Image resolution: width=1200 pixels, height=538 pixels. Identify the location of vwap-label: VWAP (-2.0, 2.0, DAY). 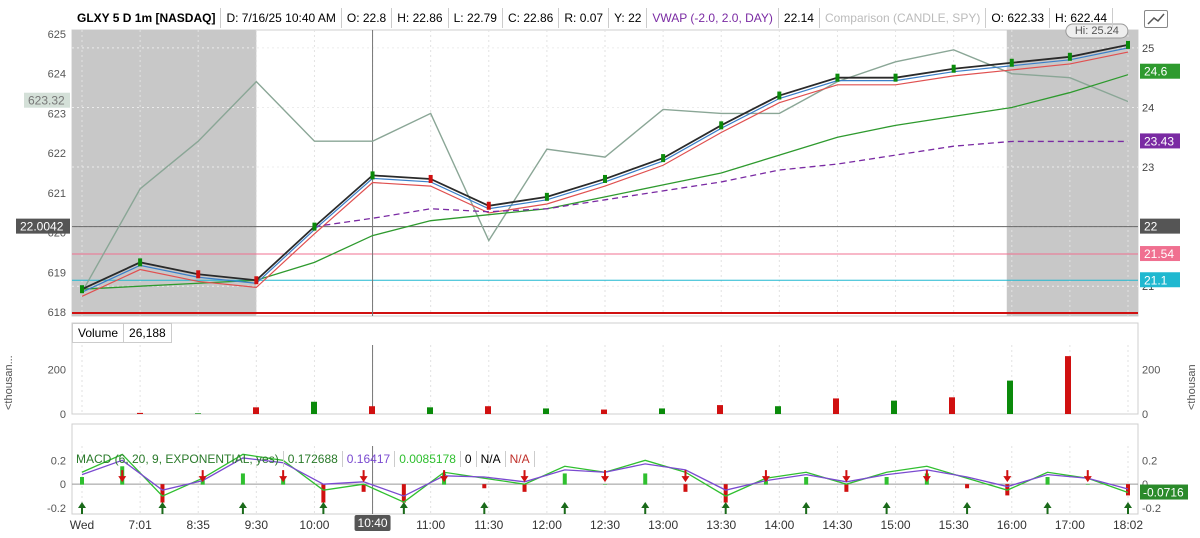
(713, 18).